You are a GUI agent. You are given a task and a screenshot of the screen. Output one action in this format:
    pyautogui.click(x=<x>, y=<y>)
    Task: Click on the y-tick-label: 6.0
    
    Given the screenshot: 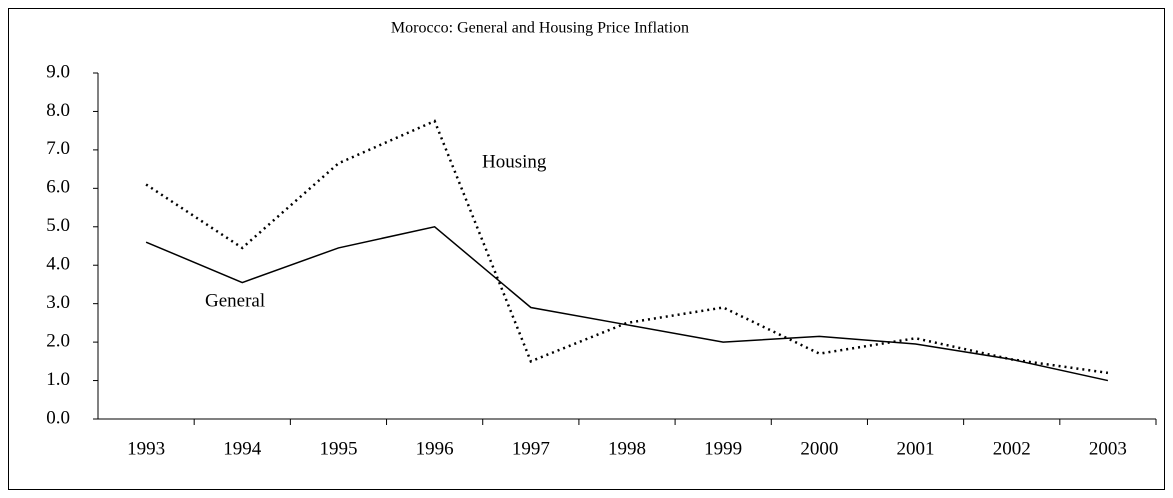 What is the action you would take?
    pyautogui.click(x=58, y=187)
    